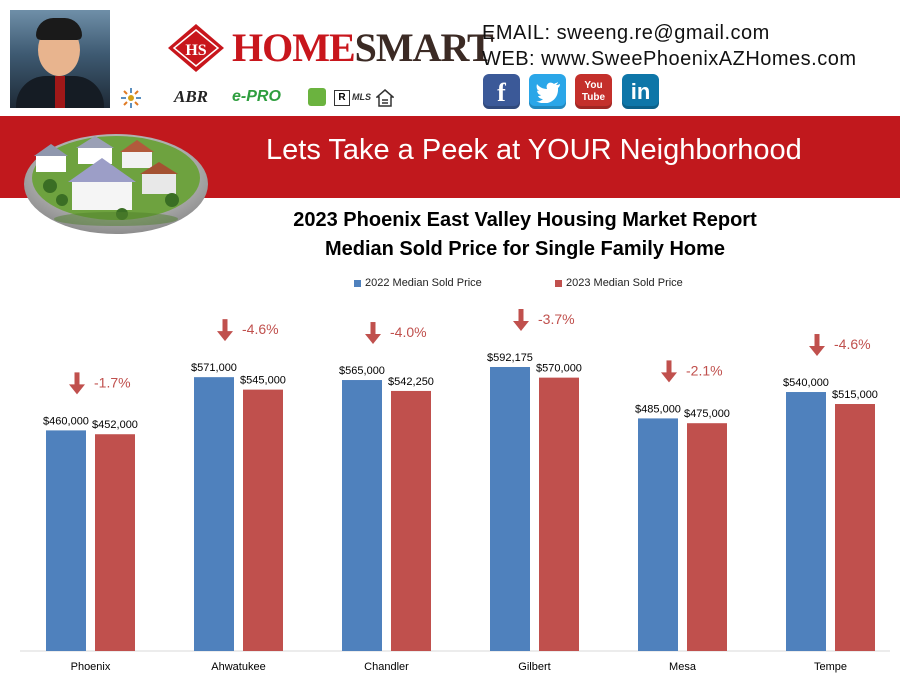  Describe the element at coordinates (707, 414) in the screenshot. I see `data-label-2023-mesa: $475,000` at that location.